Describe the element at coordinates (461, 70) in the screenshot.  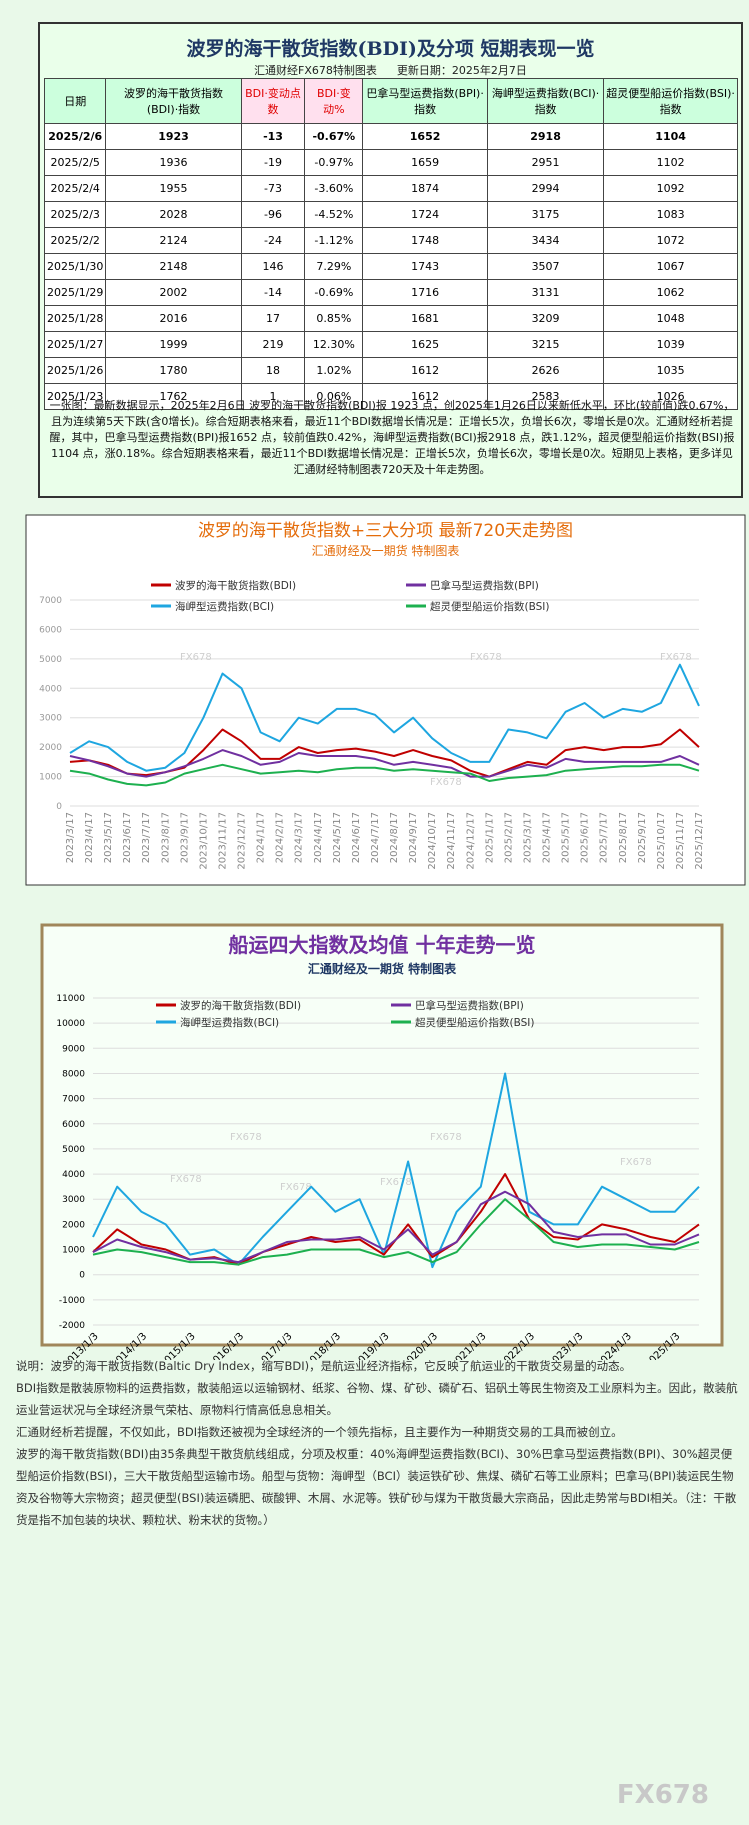
I see `updated: 更新日期：2025年2月7日` at that location.